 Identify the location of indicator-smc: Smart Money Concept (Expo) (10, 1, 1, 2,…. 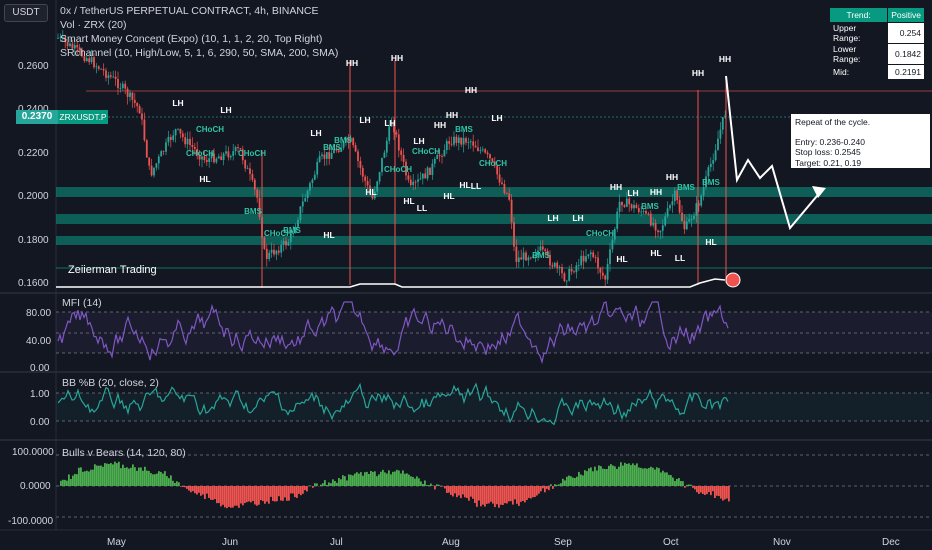
(191, 39).